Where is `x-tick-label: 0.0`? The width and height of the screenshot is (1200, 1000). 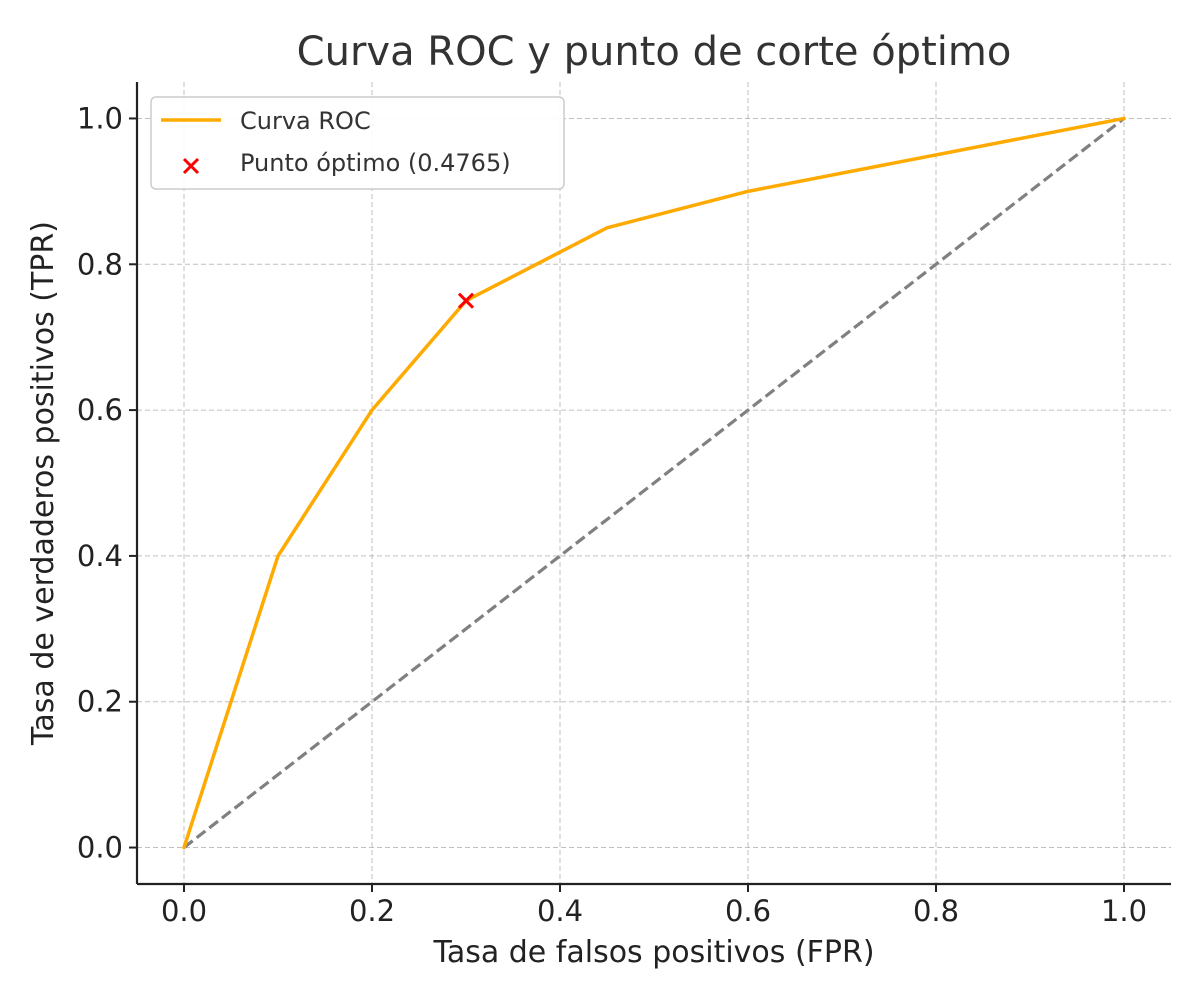 x-tick-label: 0.0 is located at coordinates (184, 911).